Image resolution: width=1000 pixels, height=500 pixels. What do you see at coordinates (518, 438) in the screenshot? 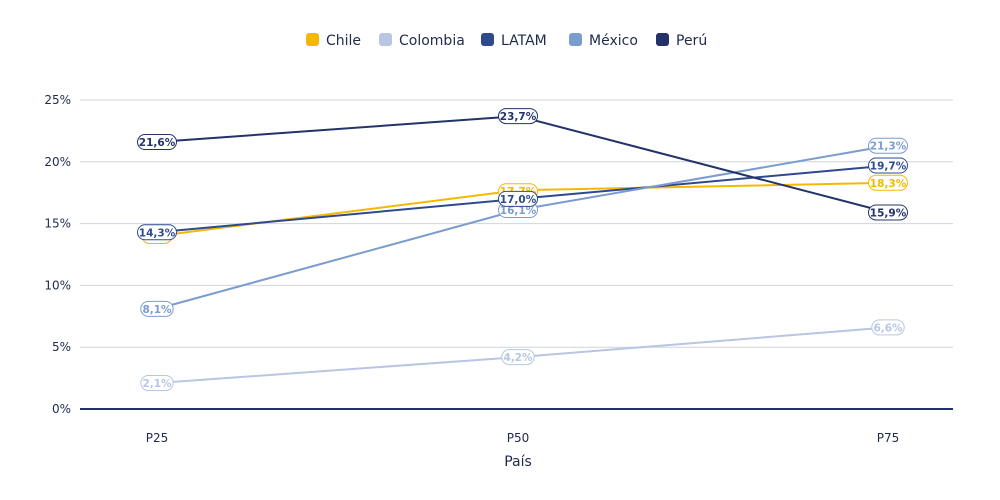
I see `x-tick-label: P50` at bounding box center [518, 438].